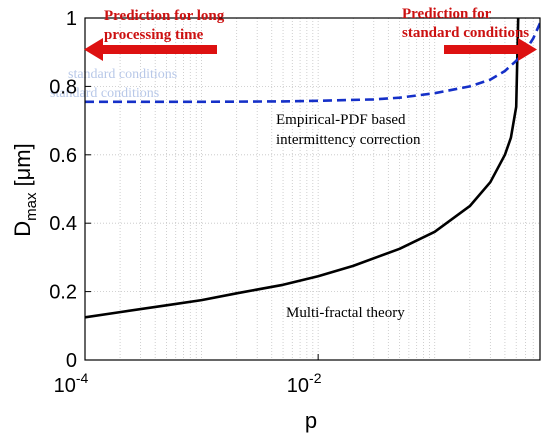 This screenshot has height=440, width=550. Describe the element at coordinates (63, 156) in the screenshot. I see `y-tick-label: 0.6` at that location.